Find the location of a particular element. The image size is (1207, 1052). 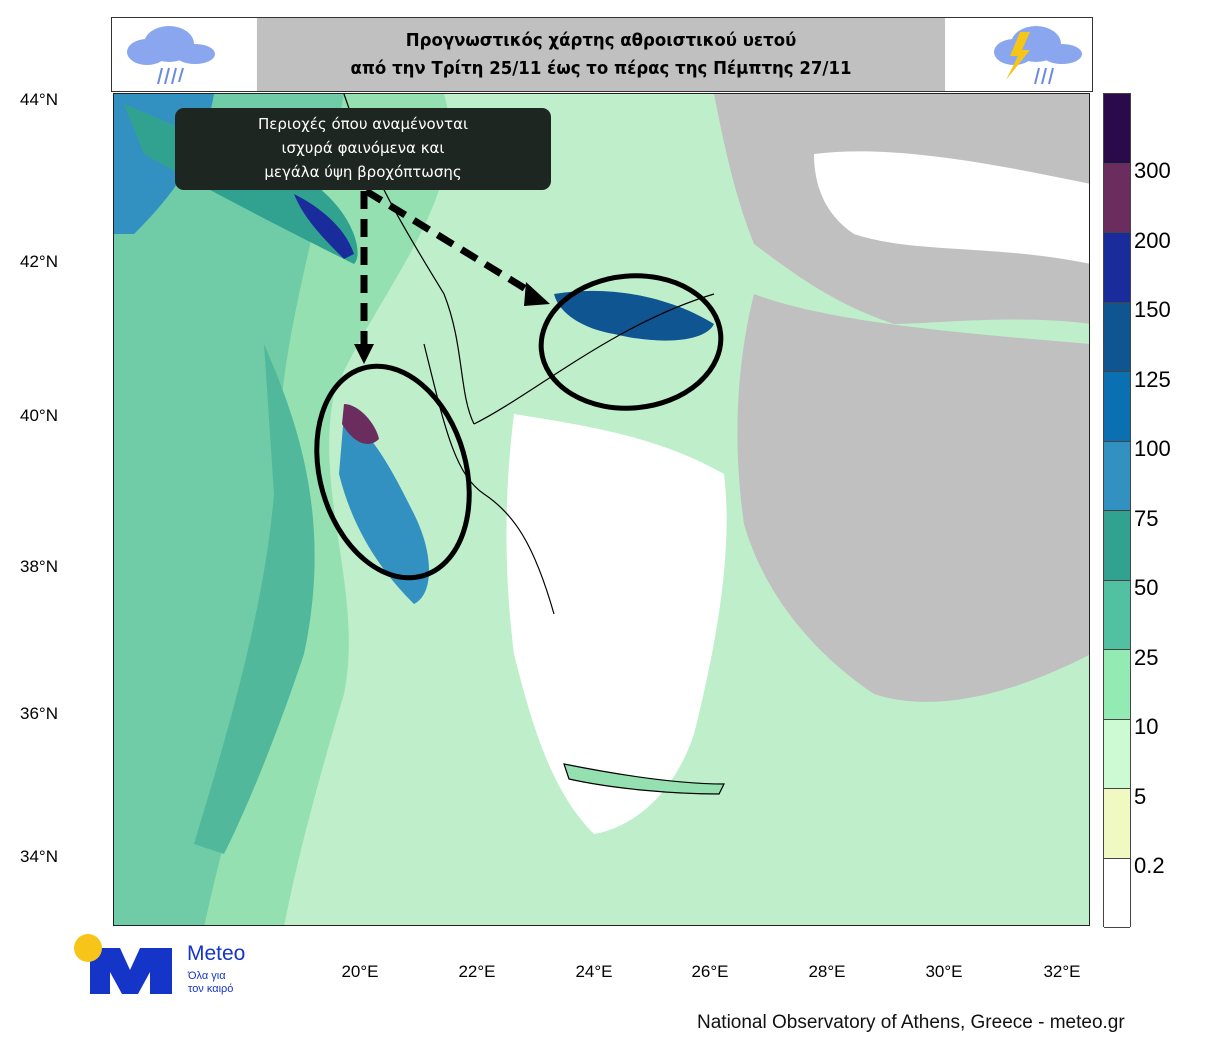

lat-label: 44°N is located at coordinates (39, 99).